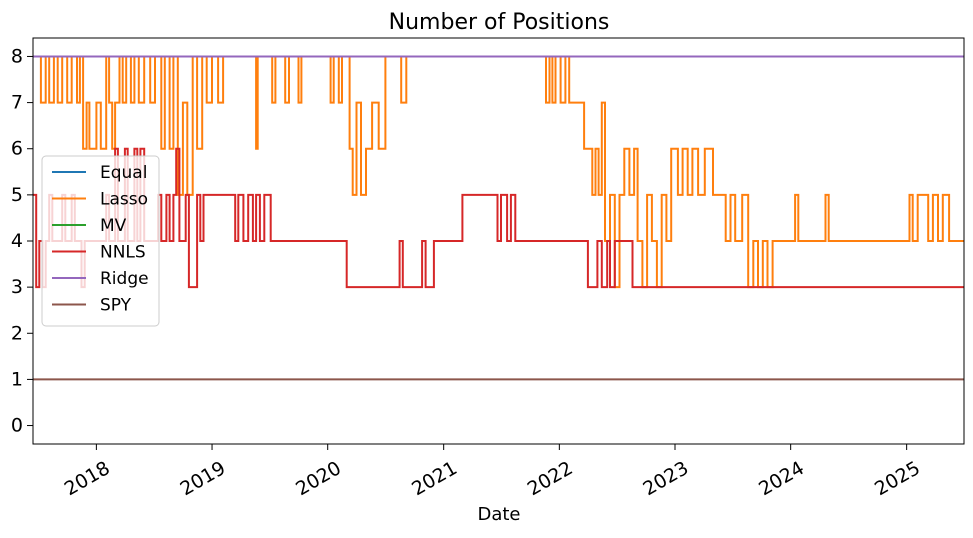 This screenshot has width=973, height=538. Describe the element at coordinates (113, 226) in the screenshot. I see `legend-label-mv: MV` at that location.